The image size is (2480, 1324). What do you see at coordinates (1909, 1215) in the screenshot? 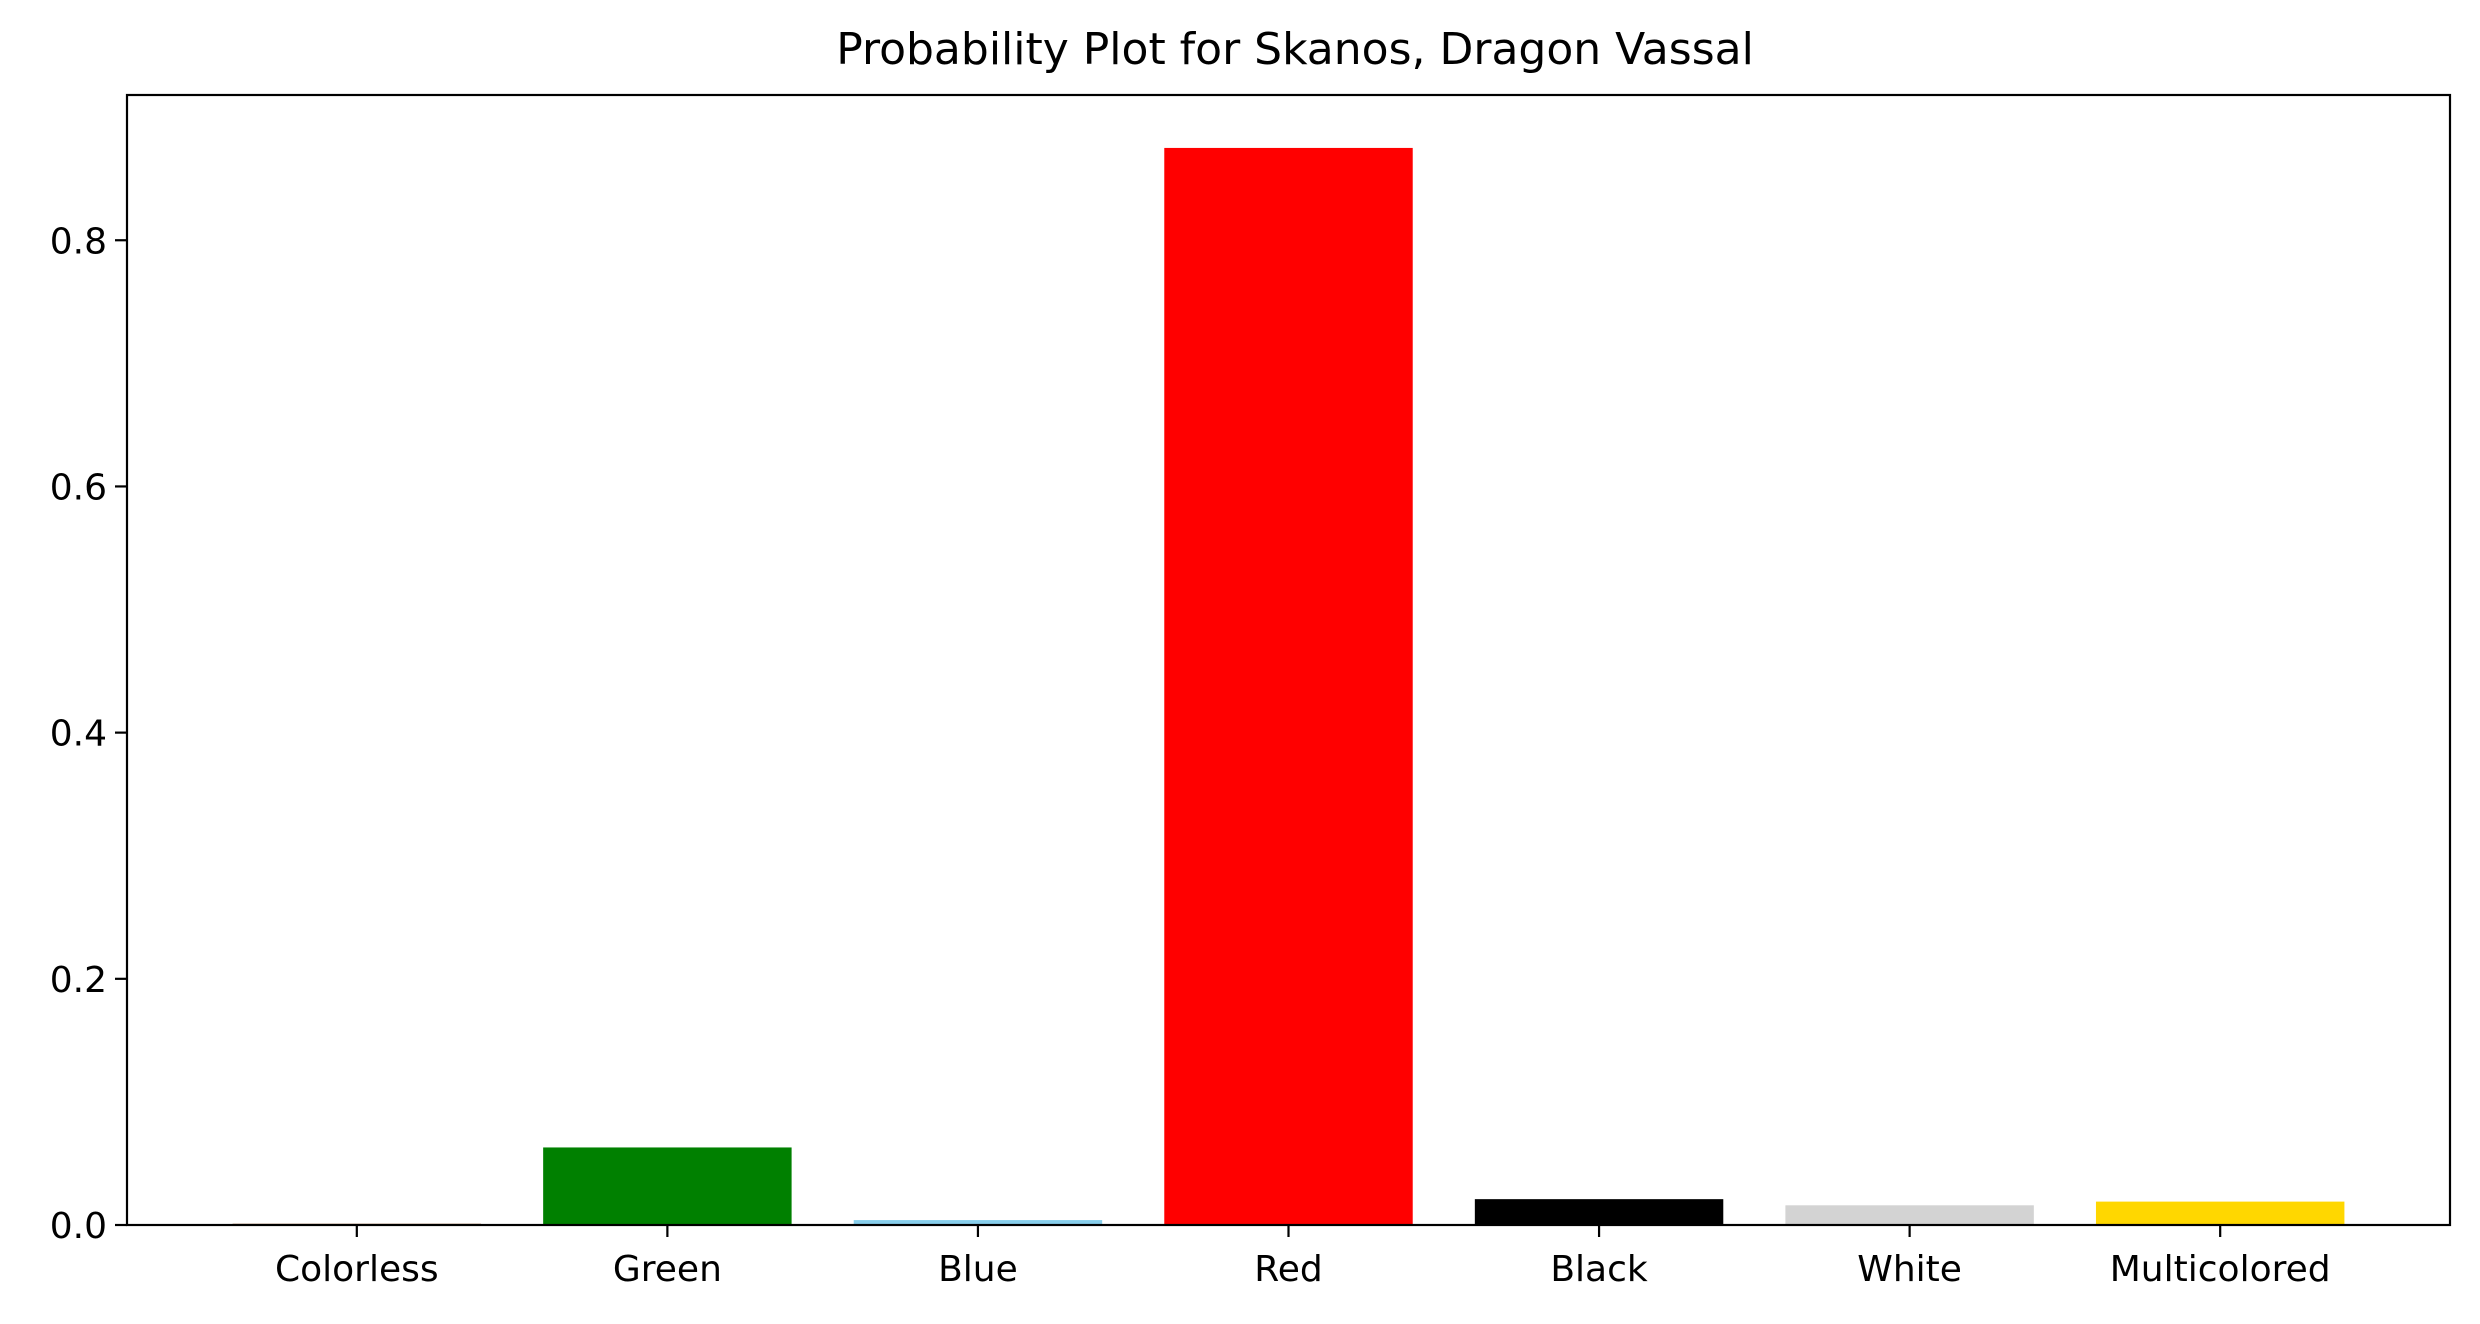
I see `bar-white` at bounding box center [1909, 1215].